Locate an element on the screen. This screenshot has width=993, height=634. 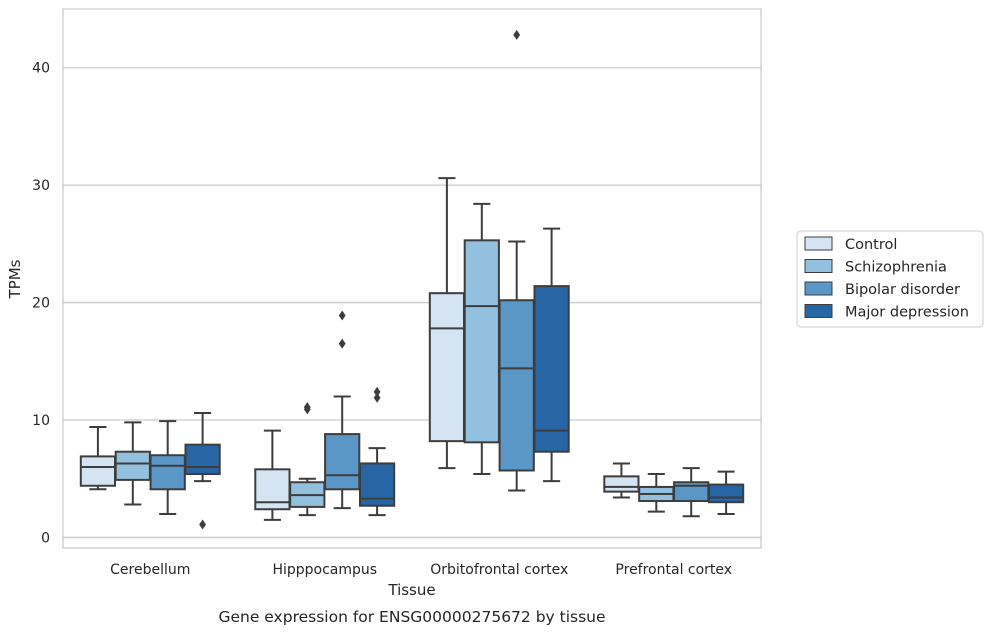
y-tick-label: 20 is located at coordinates (41, 304).